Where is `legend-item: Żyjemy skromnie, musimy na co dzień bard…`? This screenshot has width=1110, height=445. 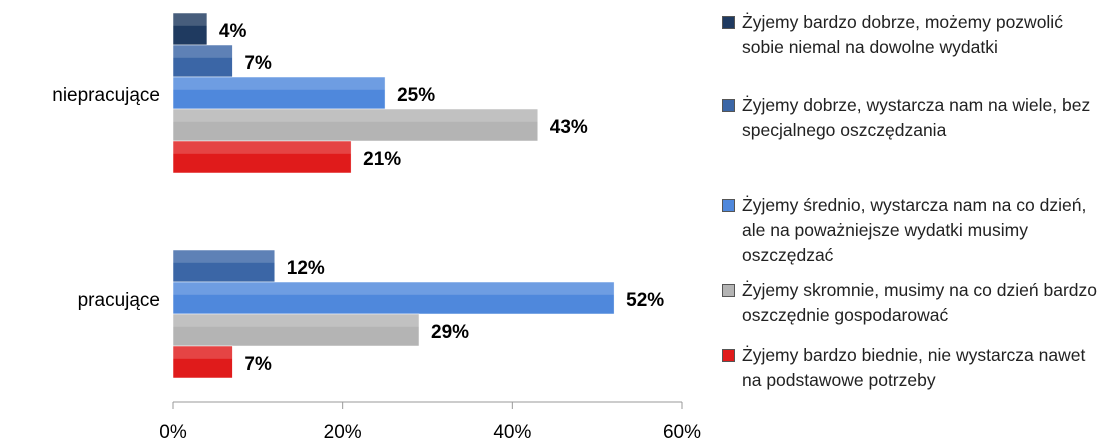 legend-item: Żyjemy skromnie, musimy na co dzień bard… is located at coordinates (914, 303).